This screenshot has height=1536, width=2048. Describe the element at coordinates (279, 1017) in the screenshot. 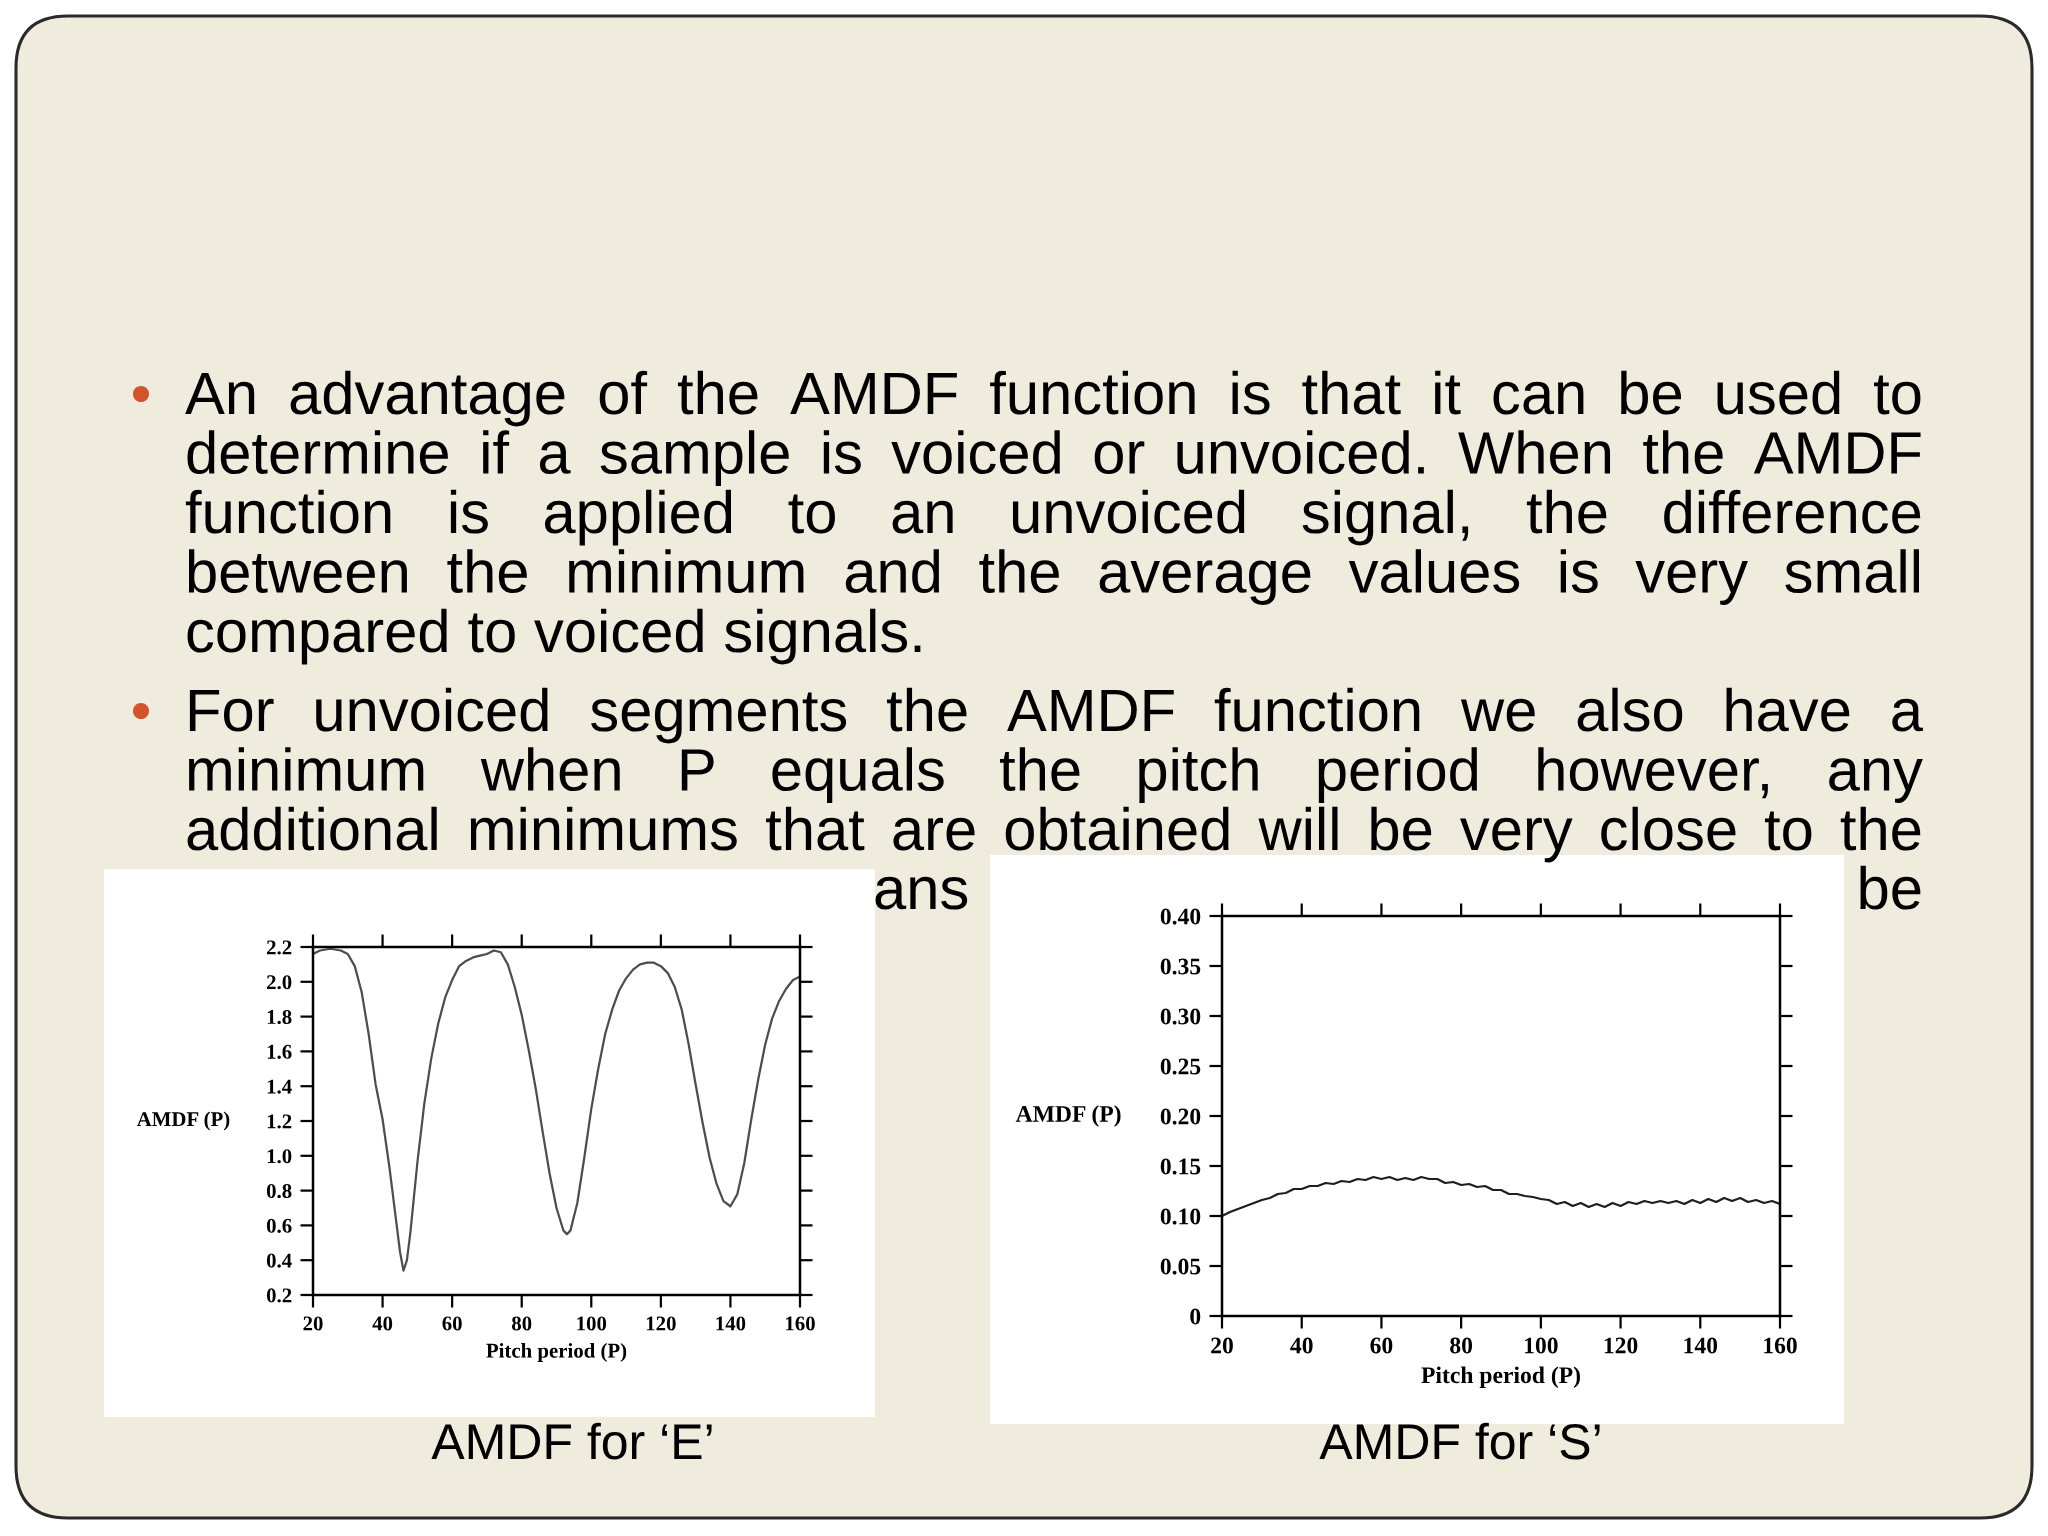

I see `y-tick-label: 1.8` at that location.